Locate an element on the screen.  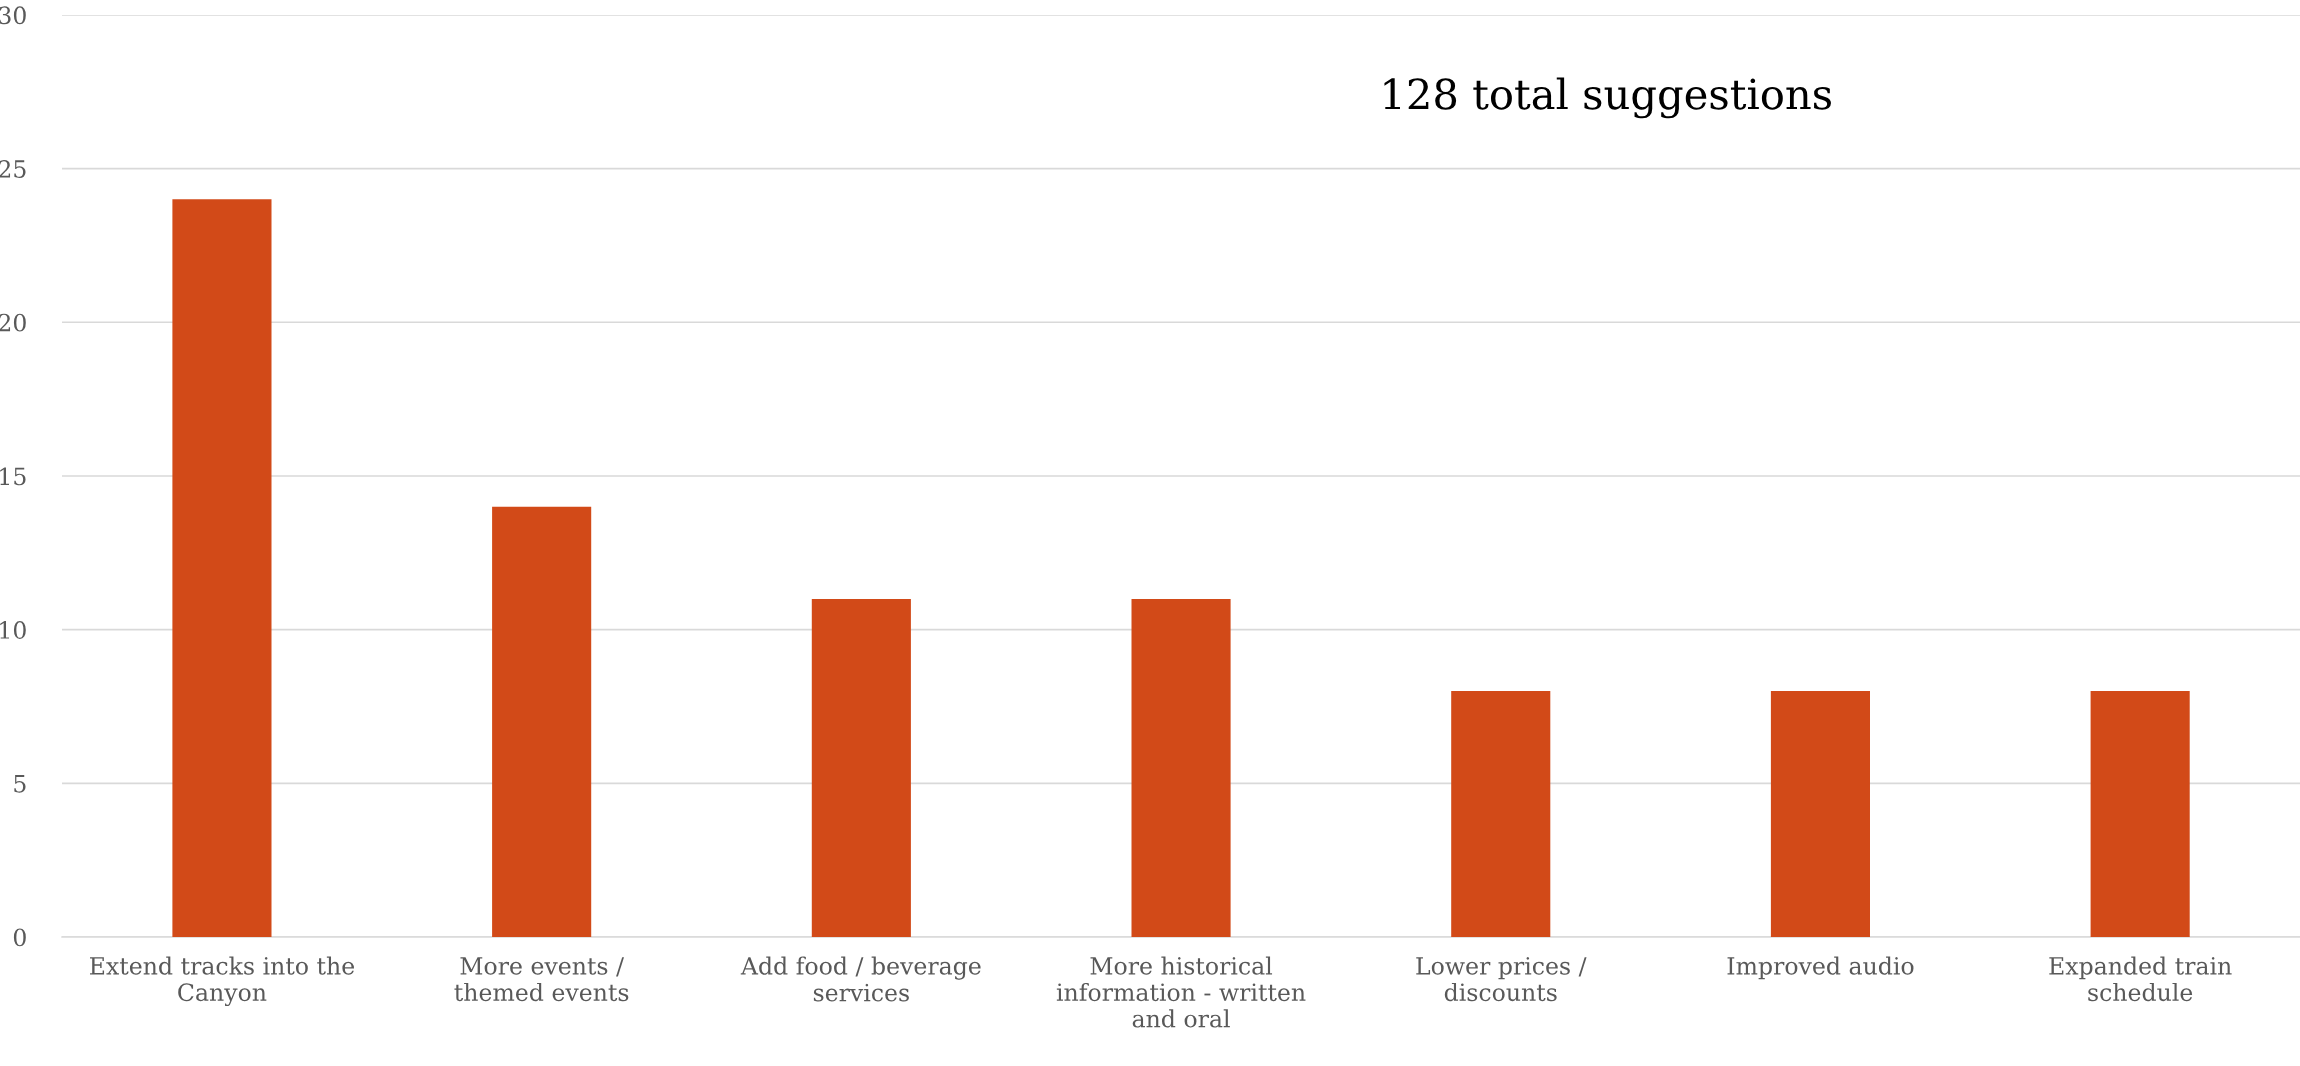
x-tick-label: Expanded train schedule is located at coordinates (2140, 979).